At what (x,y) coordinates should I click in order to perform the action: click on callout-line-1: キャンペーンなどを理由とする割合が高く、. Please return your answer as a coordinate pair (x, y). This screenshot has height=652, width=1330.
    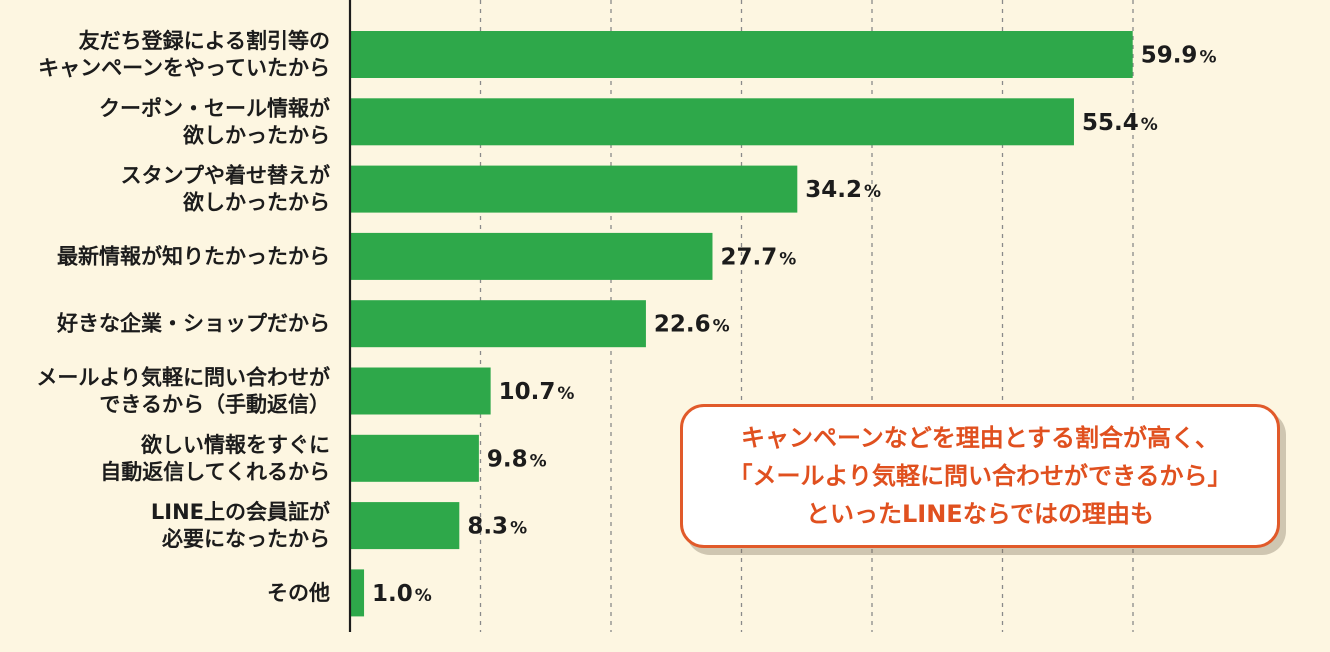
    Looking at the image, I should click on (980, 438).